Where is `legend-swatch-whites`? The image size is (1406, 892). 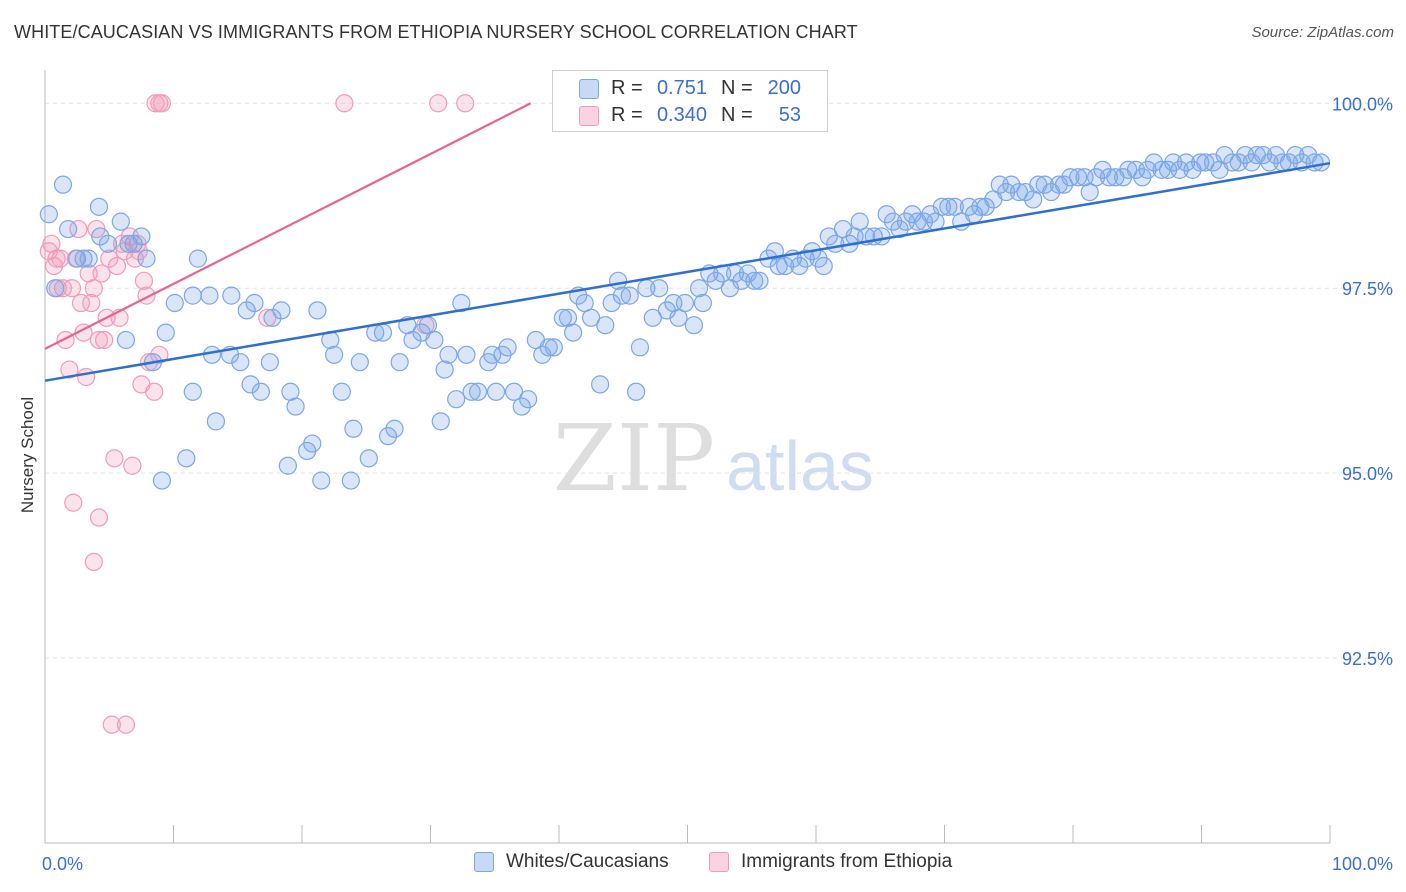
legend-swatch-whites is located at coordinates (484, 862).